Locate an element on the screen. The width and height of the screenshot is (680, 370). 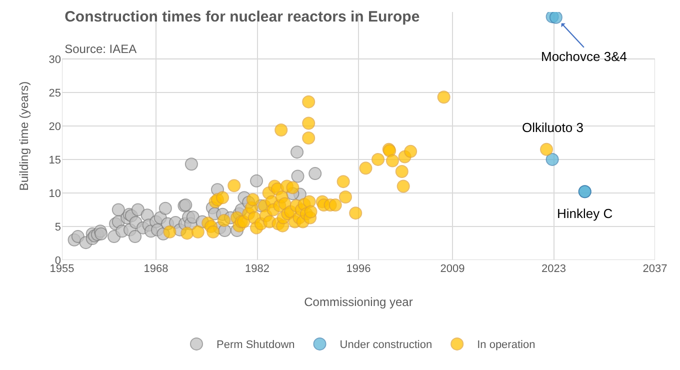
text: Source: IAEA is located at coordinates (100, 49).